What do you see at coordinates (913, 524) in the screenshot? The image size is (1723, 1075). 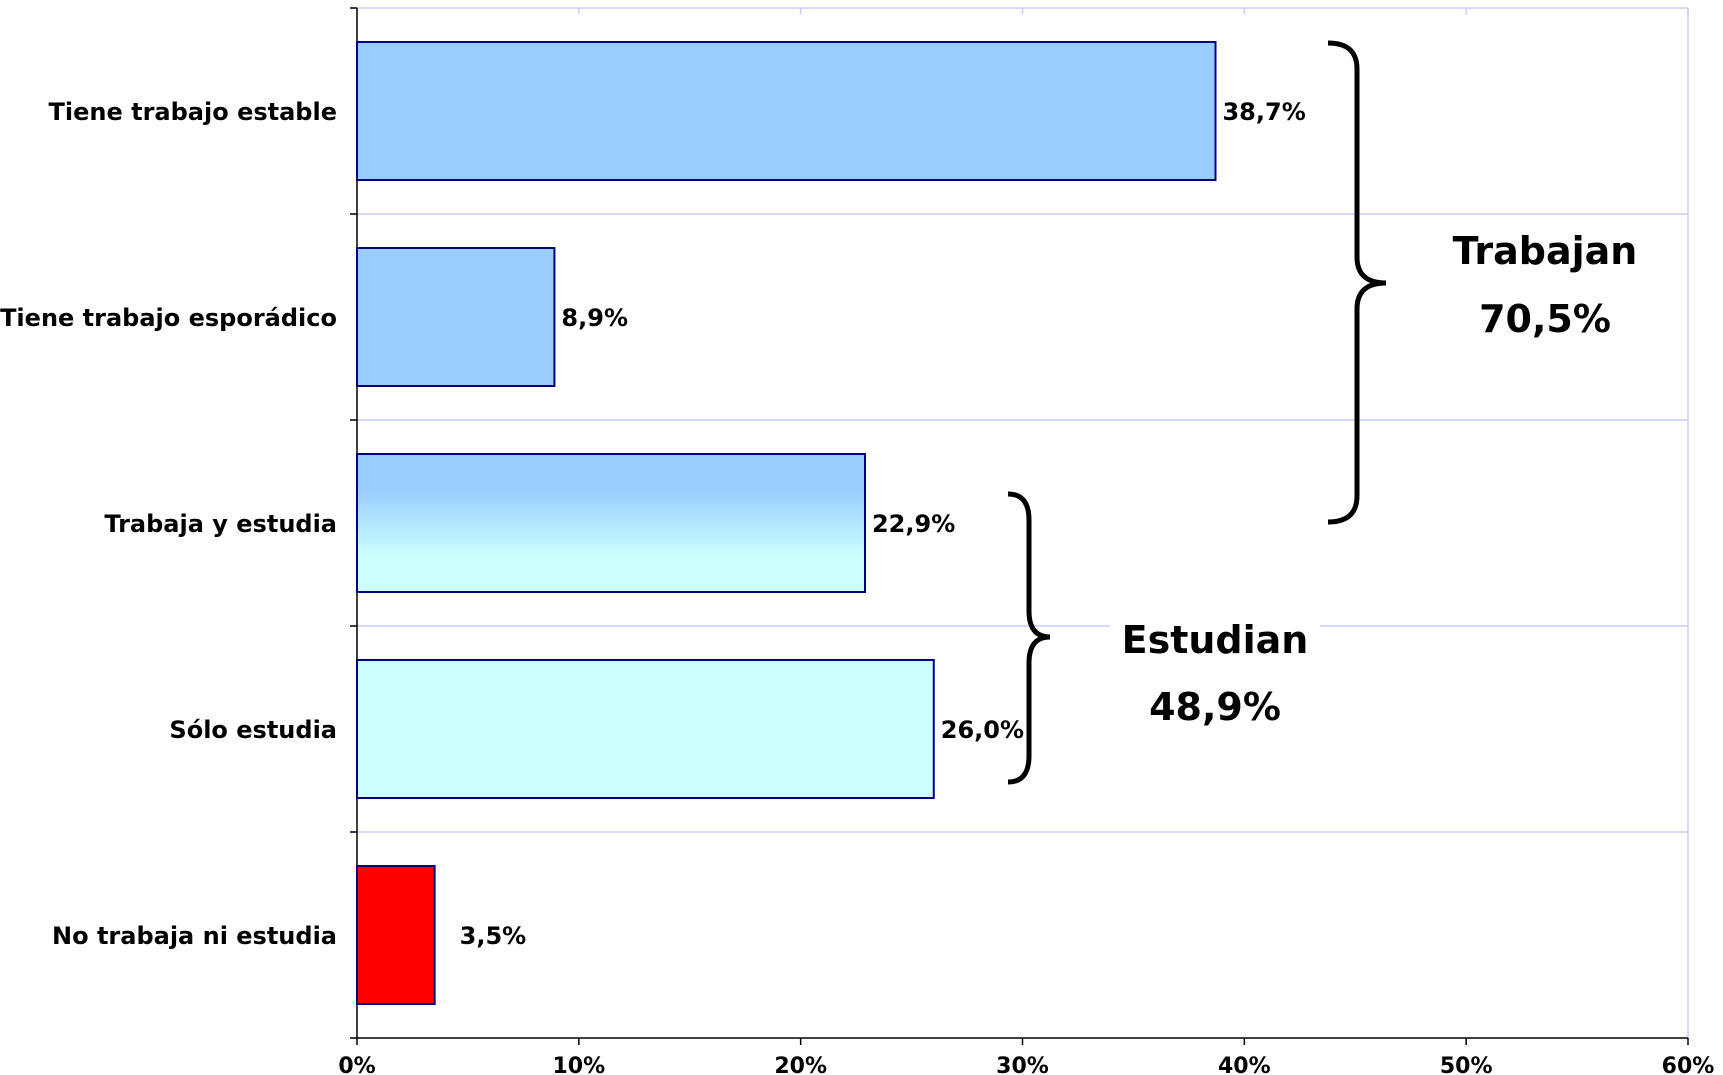 I see `value-label: 22,9%` at bounding box center [913, 524].